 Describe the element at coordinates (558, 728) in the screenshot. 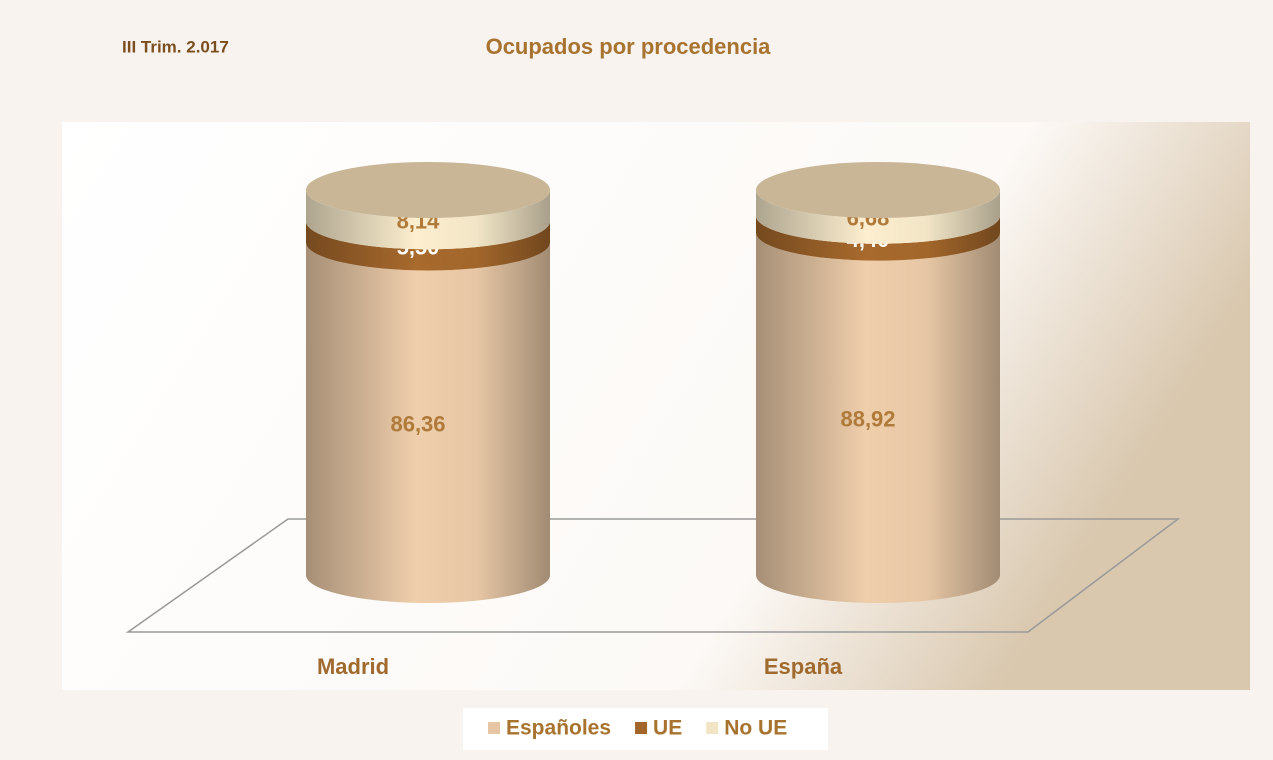

I see `legend-label: Españoles` at that location.